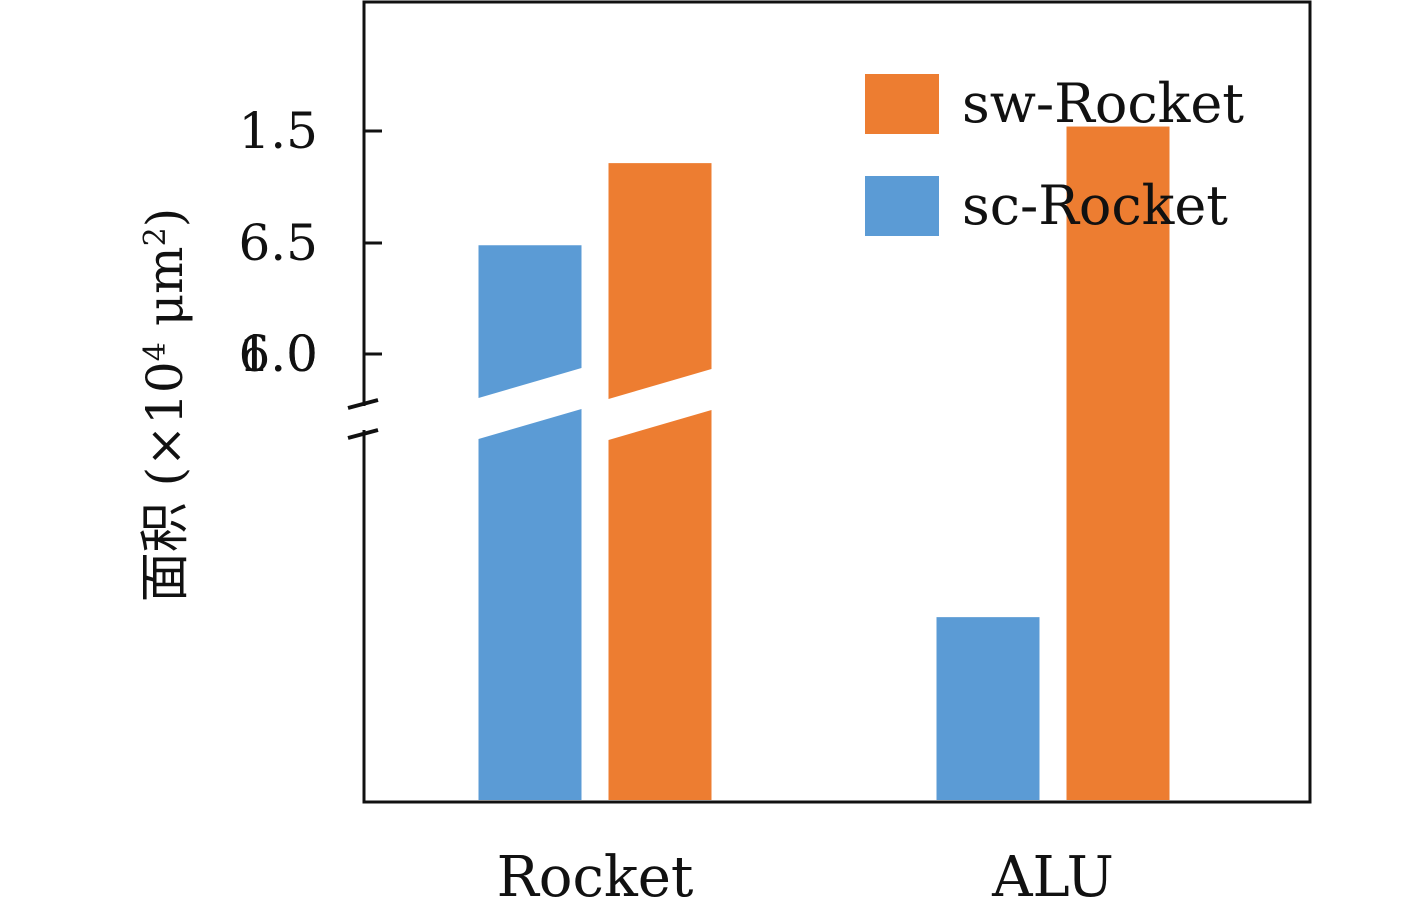 This screenshot has height=914, width=1417. What do you see at coordinates (660, 281) in the screenshot?
I see `bar-sw-Rocket-Rocket-upper` at bounding box center [660, 281].